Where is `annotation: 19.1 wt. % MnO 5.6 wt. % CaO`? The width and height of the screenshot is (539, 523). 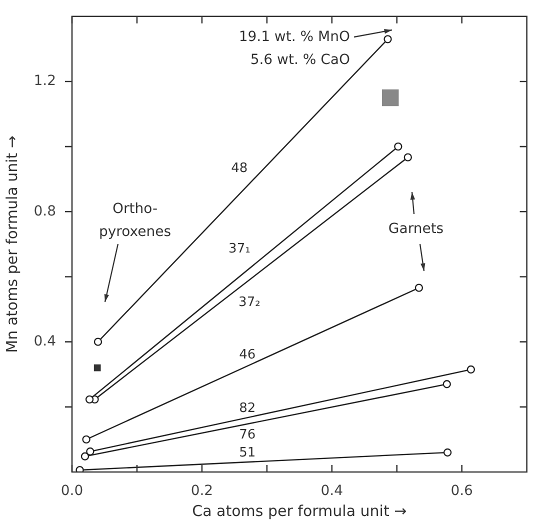 annotation: 19.1 wt. % MnO 5.6 wt. % CaO is located at coordinates (294, 49).